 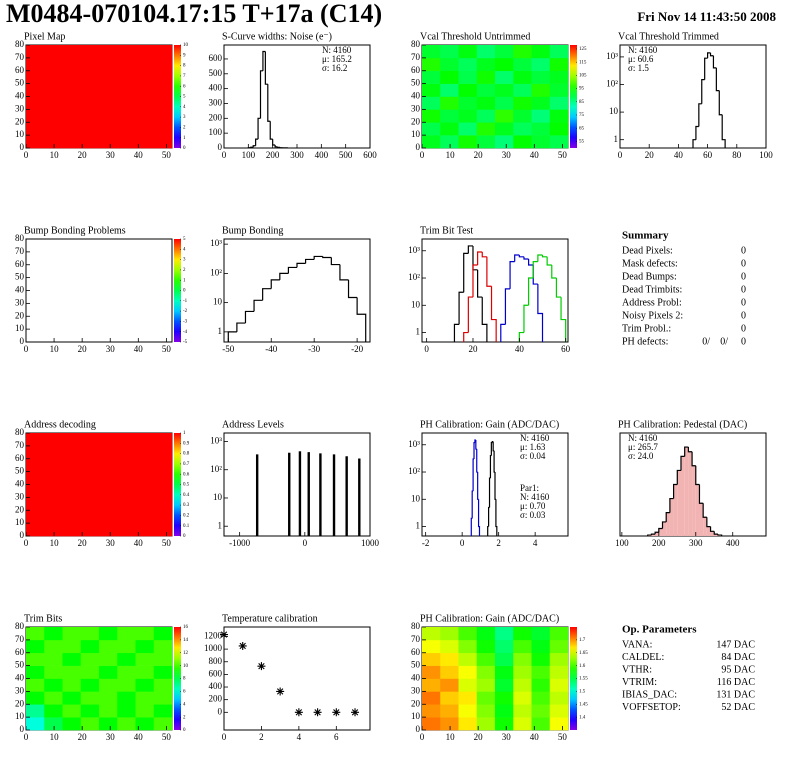 I want to click on x-tick-label: 30, so click(x=111, y=155).